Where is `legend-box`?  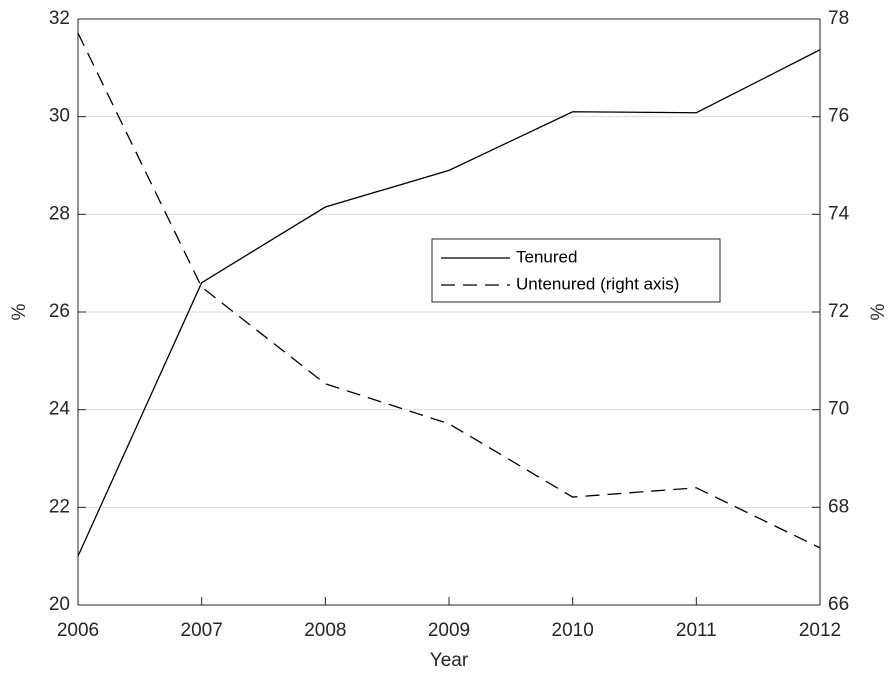 legend-box is located at coordinates (576, 270).